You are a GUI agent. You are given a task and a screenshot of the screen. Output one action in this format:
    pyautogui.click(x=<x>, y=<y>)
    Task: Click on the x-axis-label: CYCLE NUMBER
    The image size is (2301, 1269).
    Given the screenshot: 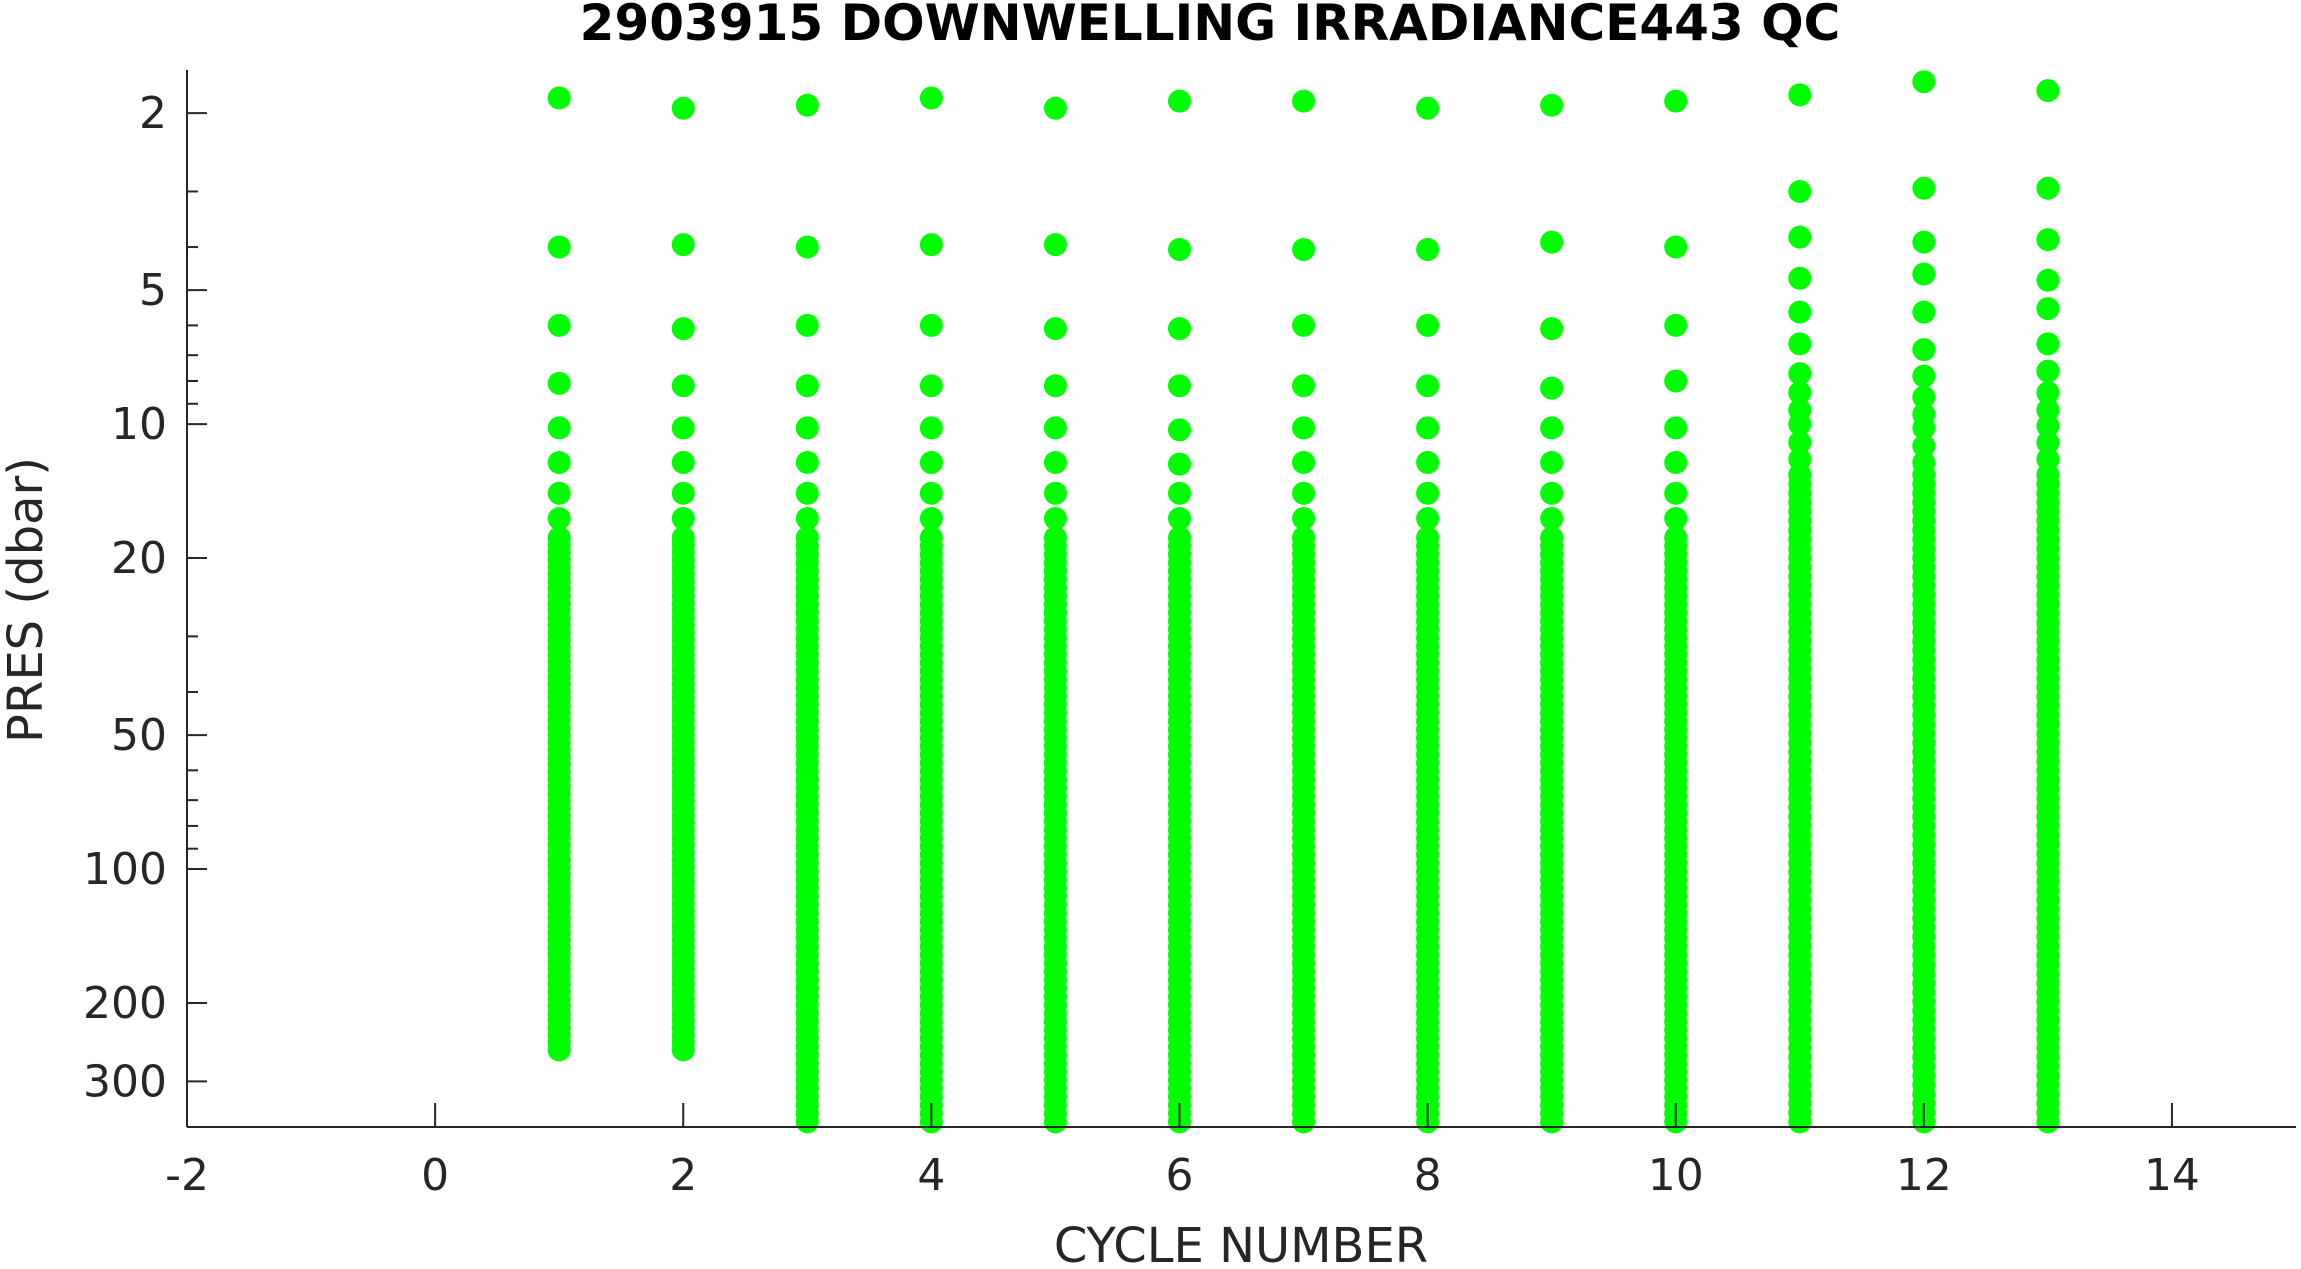 What is the action you would take?
    pyautogui.click(x=1241, y=1243)
    